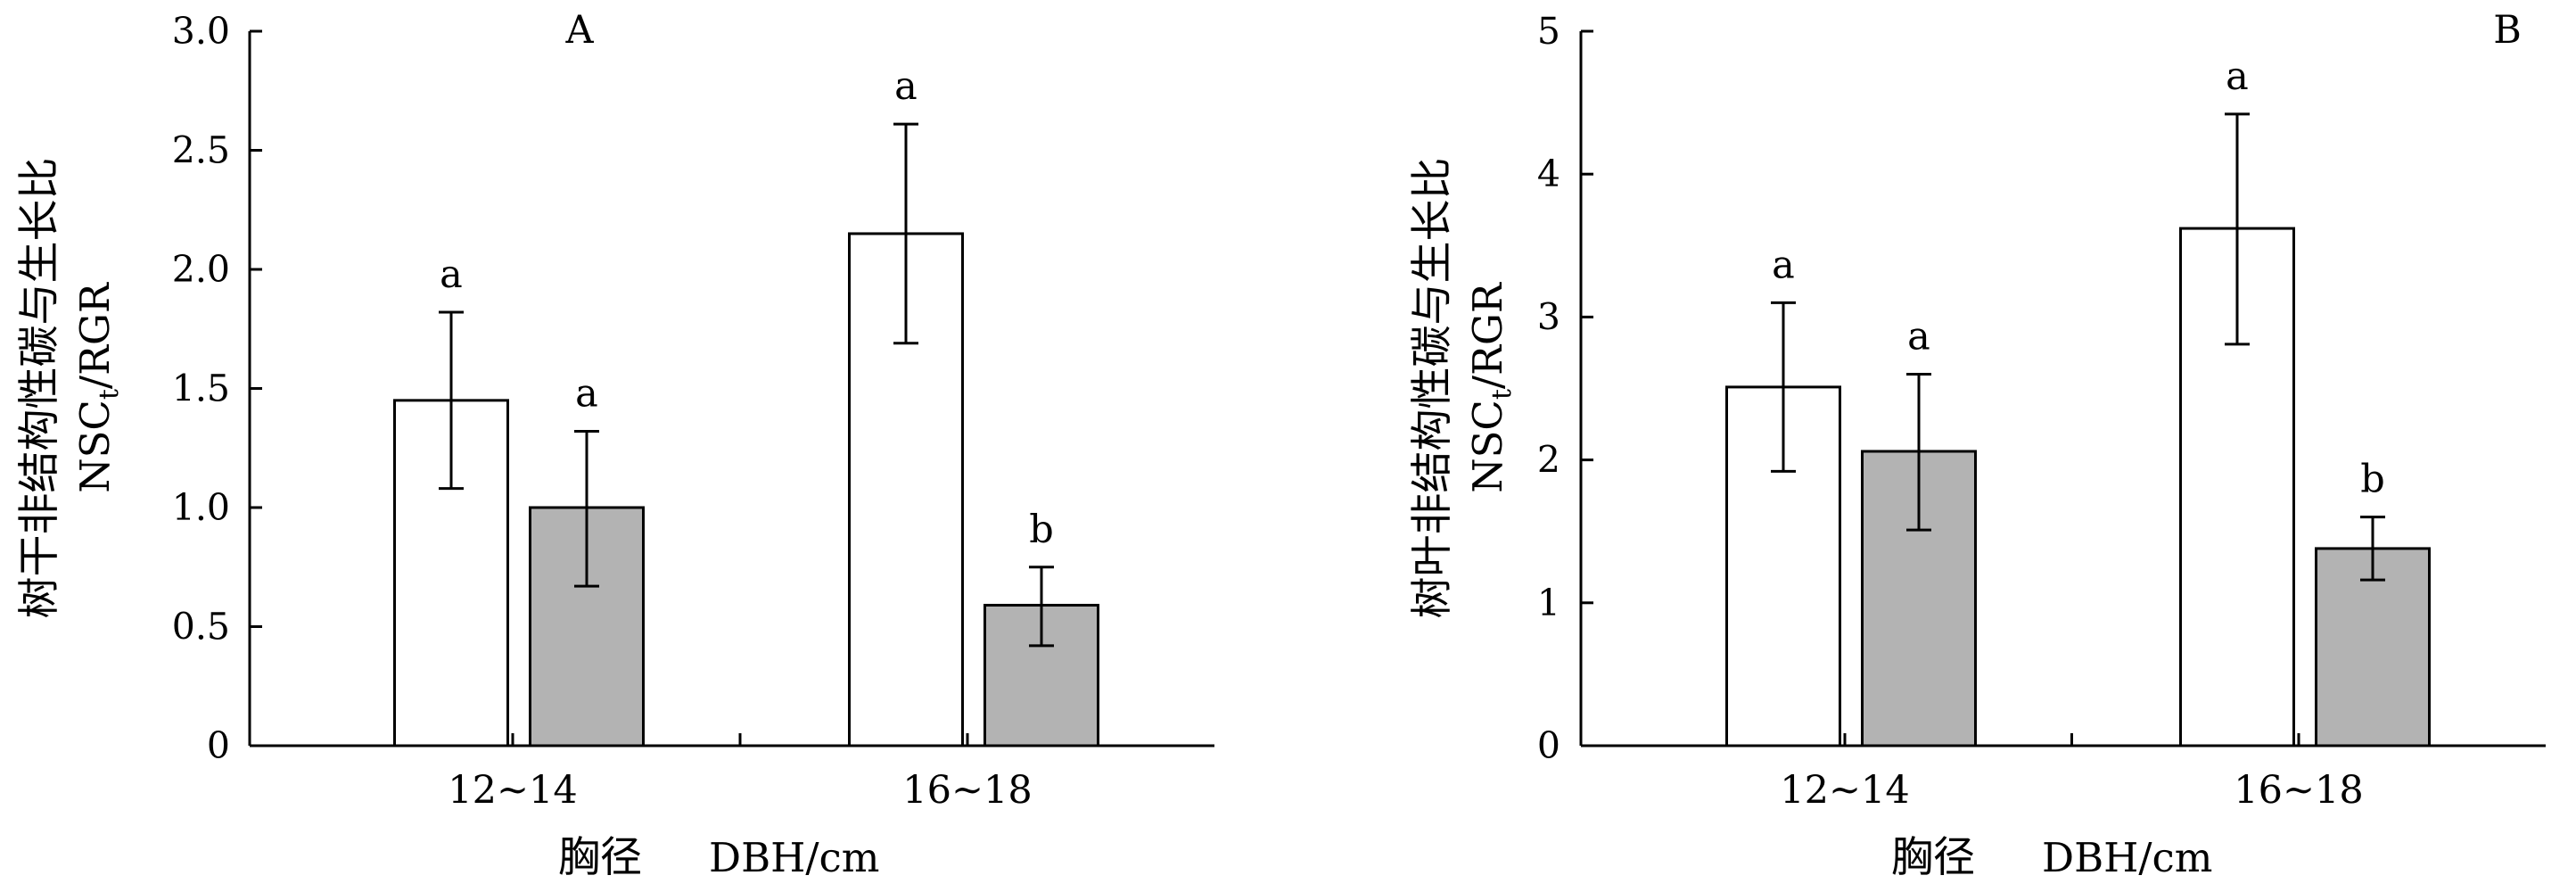 The width and height of the screenshot is (2576, 892). I want to click on y-tick-label: 2.0, so click(201, 269).